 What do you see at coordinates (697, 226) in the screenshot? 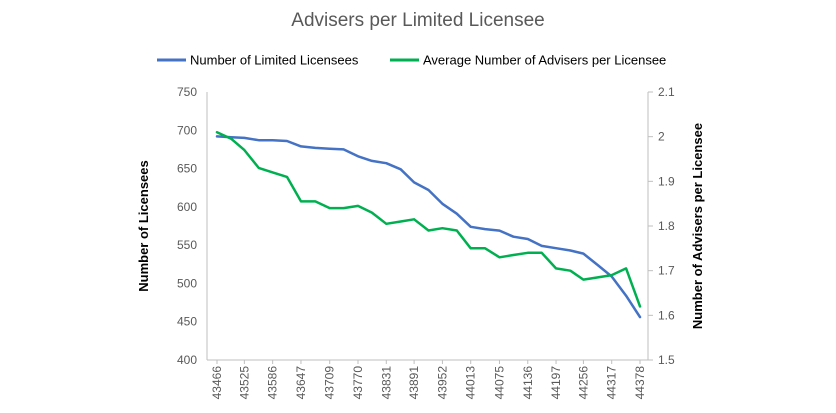
I see `y2-axis-title: Number of Advisers per Licensee` at bounding box center [697, 226].